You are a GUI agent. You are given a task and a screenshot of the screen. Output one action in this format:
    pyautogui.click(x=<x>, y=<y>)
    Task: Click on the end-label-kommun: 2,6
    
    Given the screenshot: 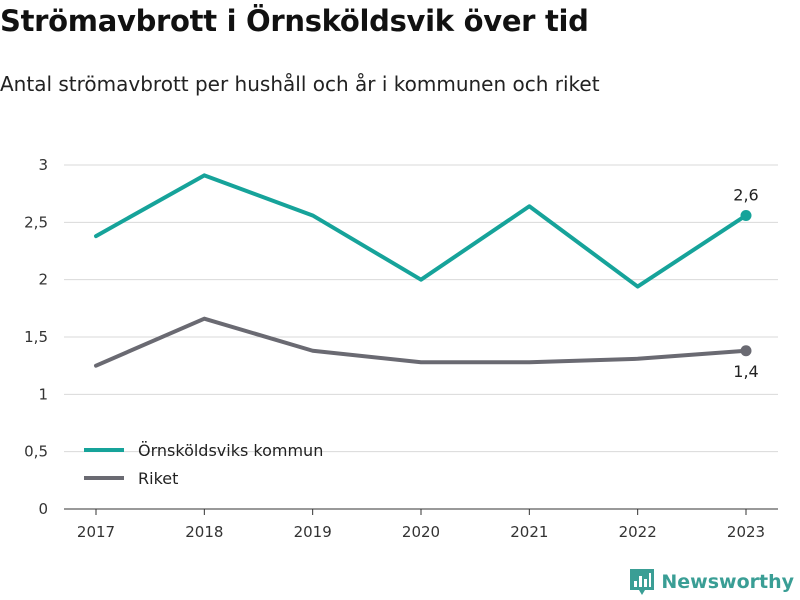 What is the action you would take?
    pyautogui.click(x=745, y=194)
    